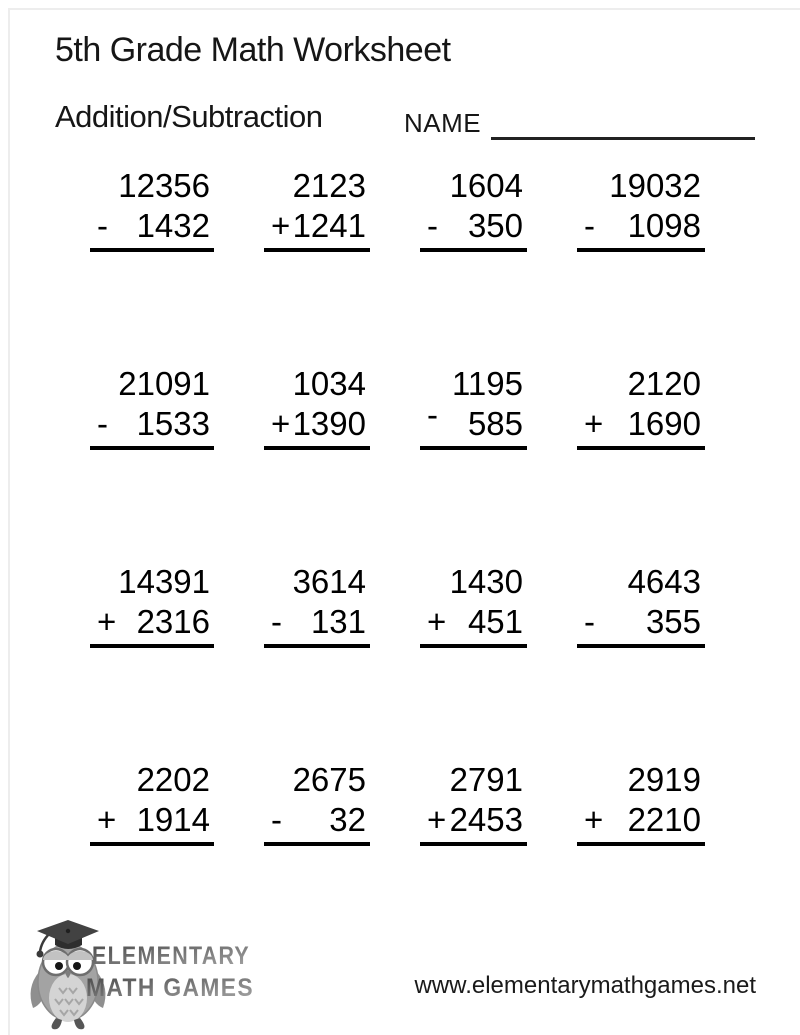 This screenshot has width=800, height=1035. I want to click on operation-row: - 131, so click(317, 625).